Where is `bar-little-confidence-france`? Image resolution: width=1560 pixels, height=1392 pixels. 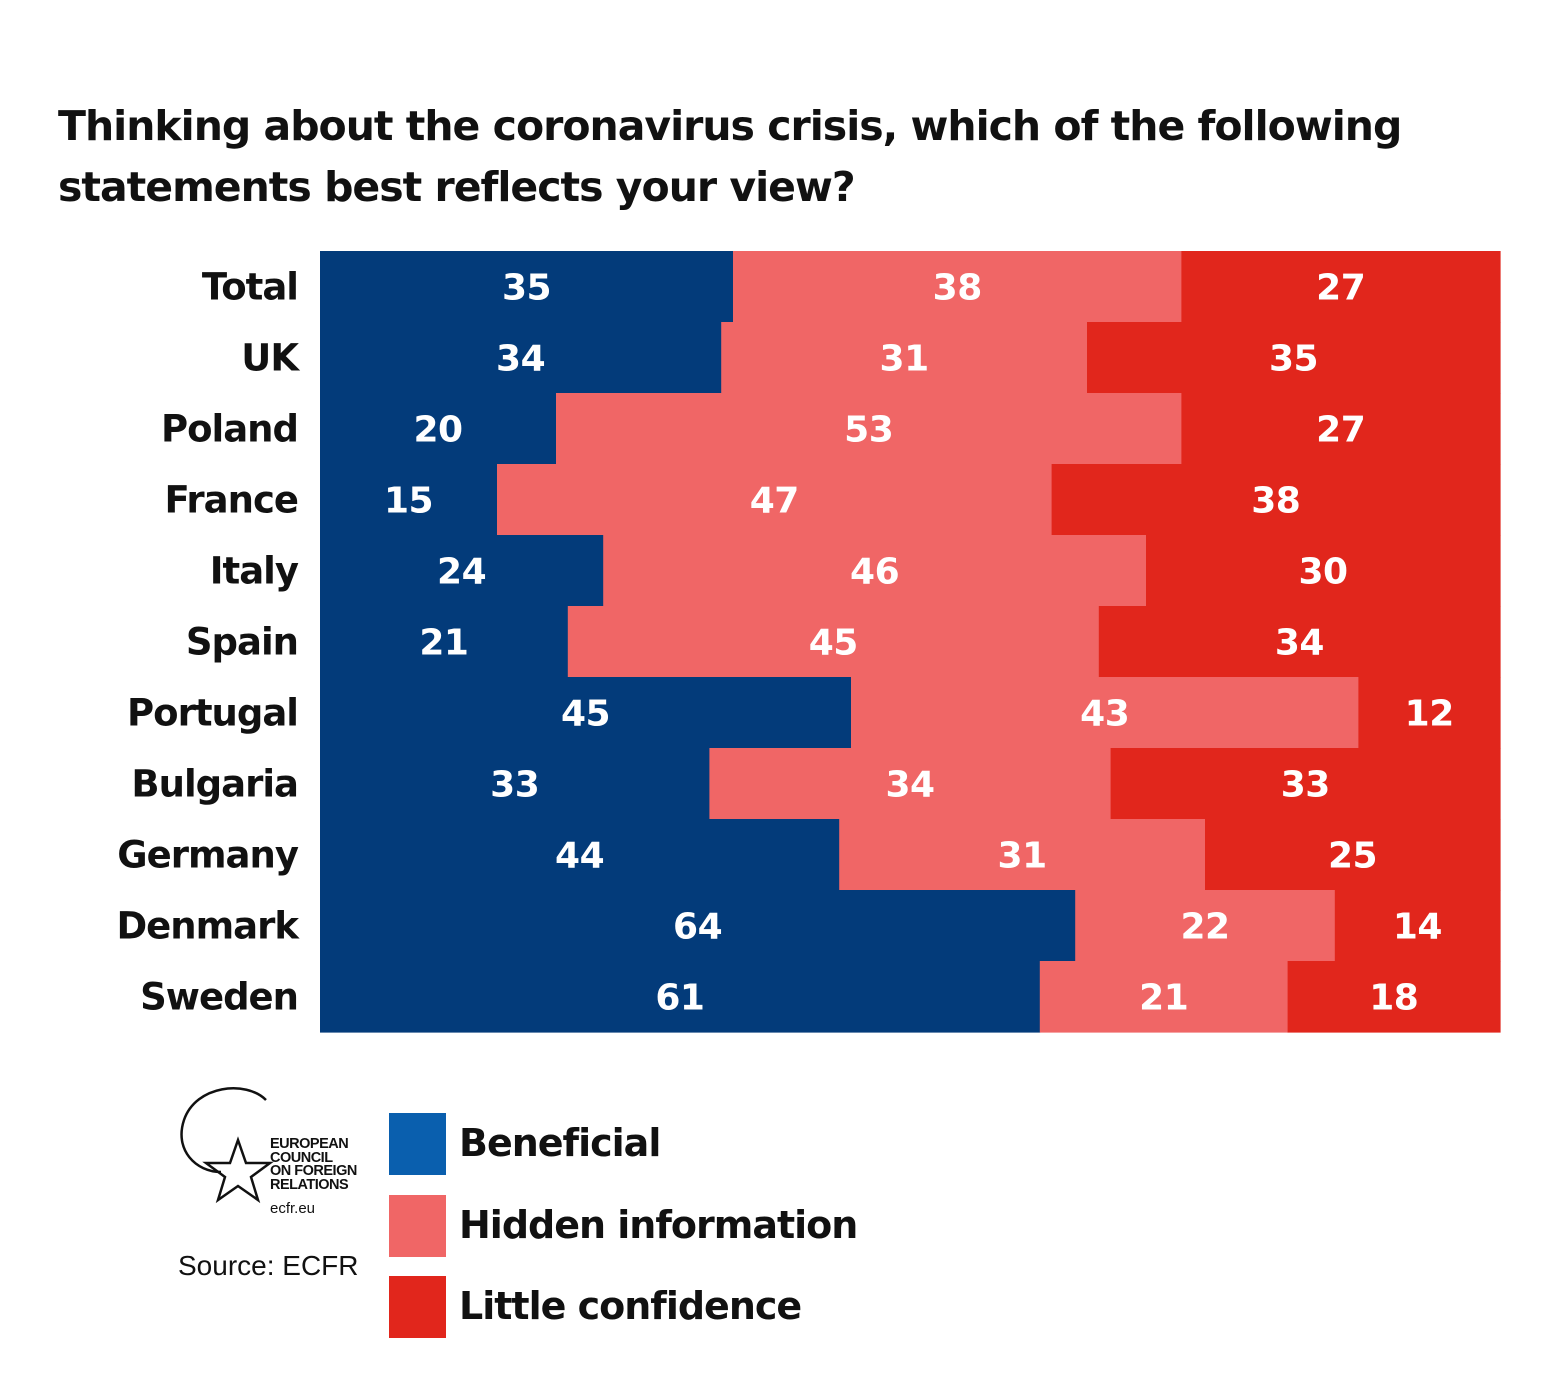
bar-little-confidence-france is located at coordinates (1276, 500).